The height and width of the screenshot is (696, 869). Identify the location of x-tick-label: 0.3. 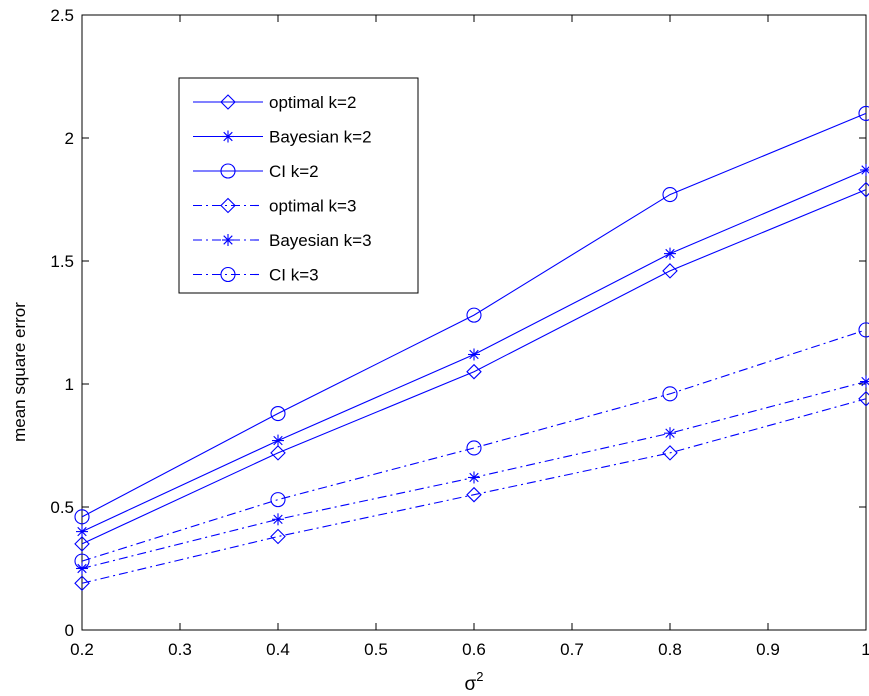
(180, 649).